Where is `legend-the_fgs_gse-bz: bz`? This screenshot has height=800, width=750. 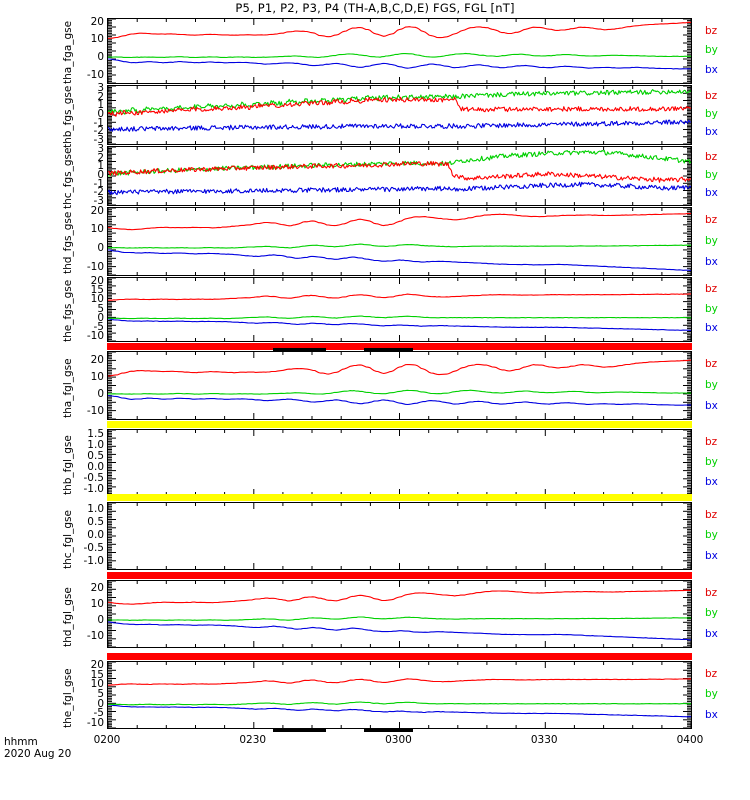 legend-the_fgs_gse-bz: bz is located at coordinates (711, 289).